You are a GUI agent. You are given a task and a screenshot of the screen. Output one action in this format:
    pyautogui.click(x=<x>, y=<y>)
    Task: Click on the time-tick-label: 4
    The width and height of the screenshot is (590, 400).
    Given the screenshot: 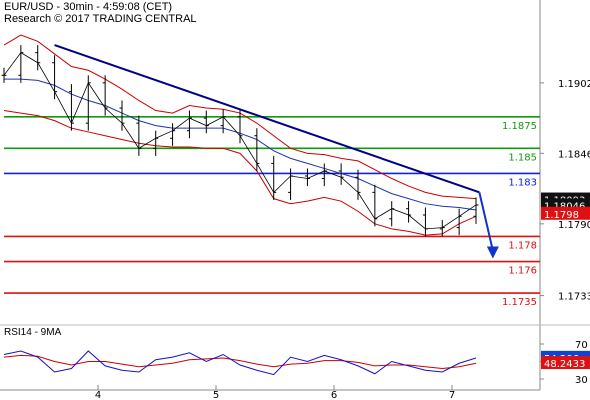 What is the action you would take?
    pyautogui.click(x=98, y=395)
    